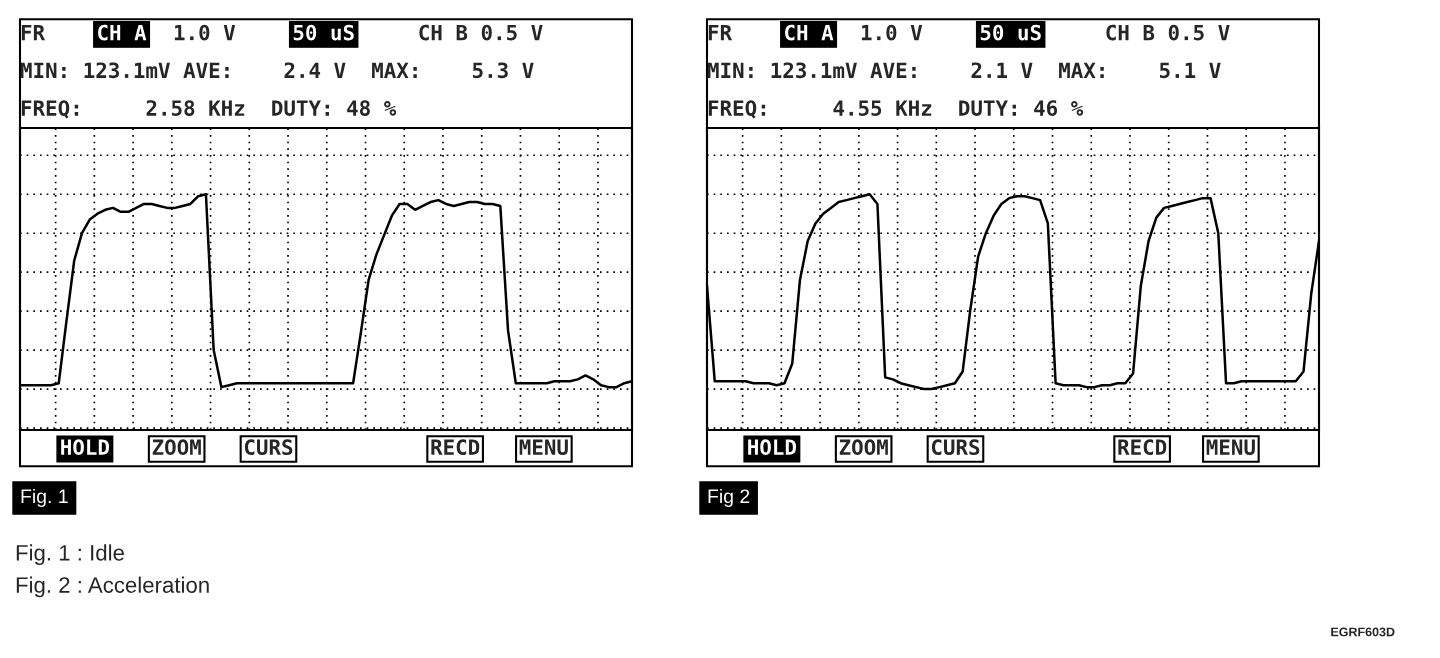 This screenshot has height=658, width=1440. Describe the element at coordinates (209, 109) in the screenshot. I see `text: FREQ: 2.58 KHz DUTY: 48 %` at that location.